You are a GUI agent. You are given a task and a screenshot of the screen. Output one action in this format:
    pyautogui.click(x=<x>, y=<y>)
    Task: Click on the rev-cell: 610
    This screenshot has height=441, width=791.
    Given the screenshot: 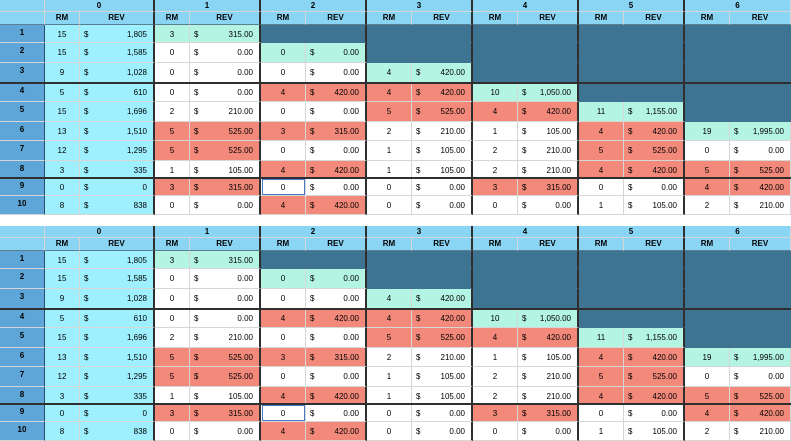 What is the action you would take?
    pyautogui.click(x=122, y=92)
    